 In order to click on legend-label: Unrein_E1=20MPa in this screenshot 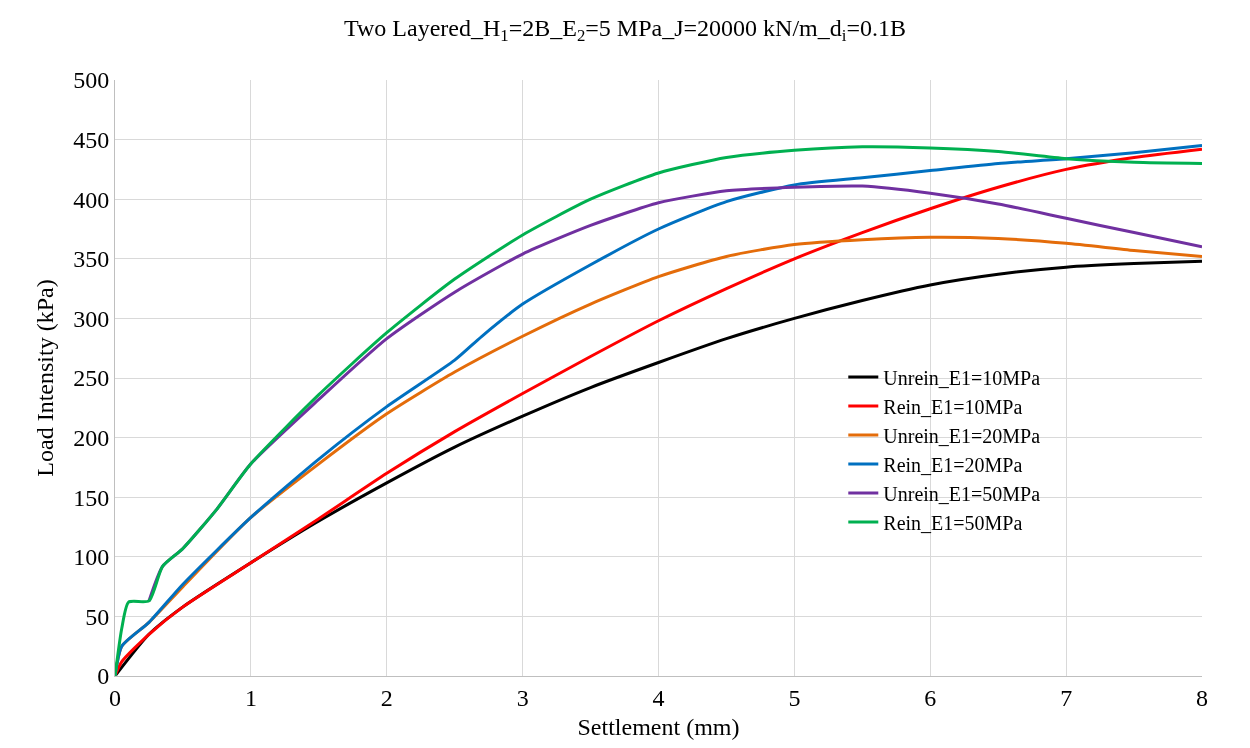, I will do `click(962, 435)`.